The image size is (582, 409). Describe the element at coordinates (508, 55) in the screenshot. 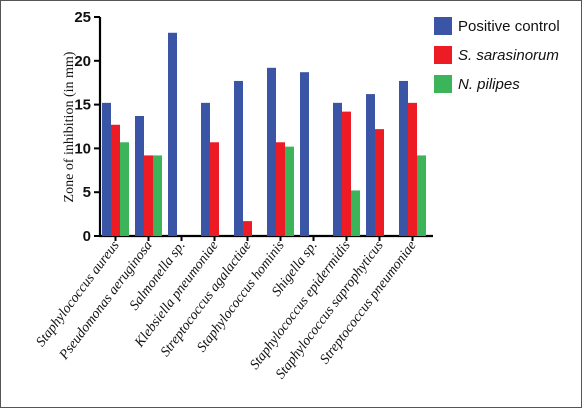

I see `legend-label: S. sarasinorum` at that location.